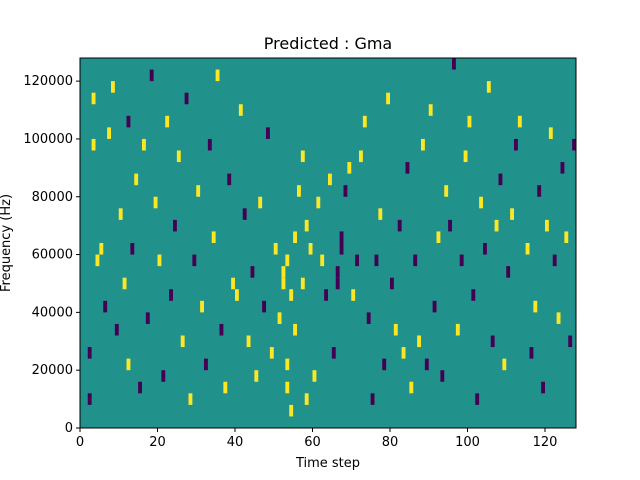 This screenshot has width=640, height=480. Describe the element at coordinates (157, 442) in the screenshot. I see `x-tick-label: 20` at that location.